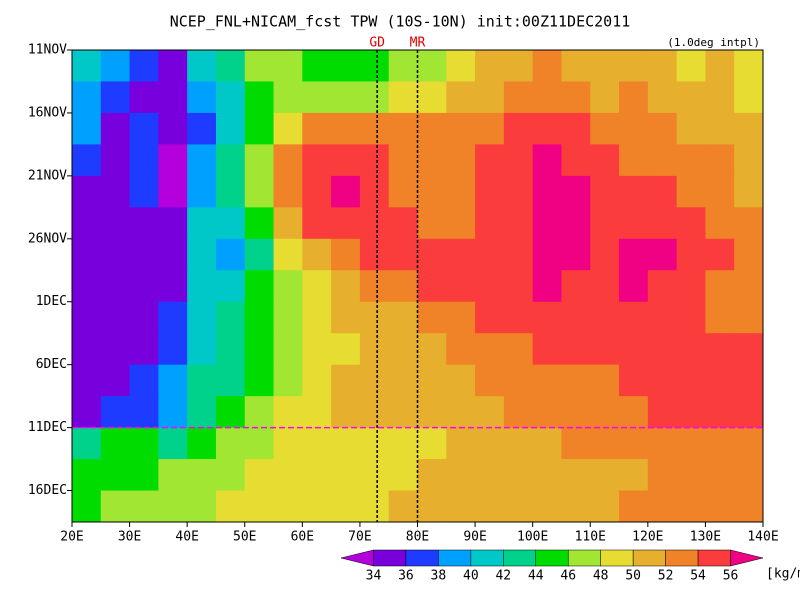  Describe the element at coordinates (536, 576) in the screenshot. I see `colorbar-label: 44` at that location.